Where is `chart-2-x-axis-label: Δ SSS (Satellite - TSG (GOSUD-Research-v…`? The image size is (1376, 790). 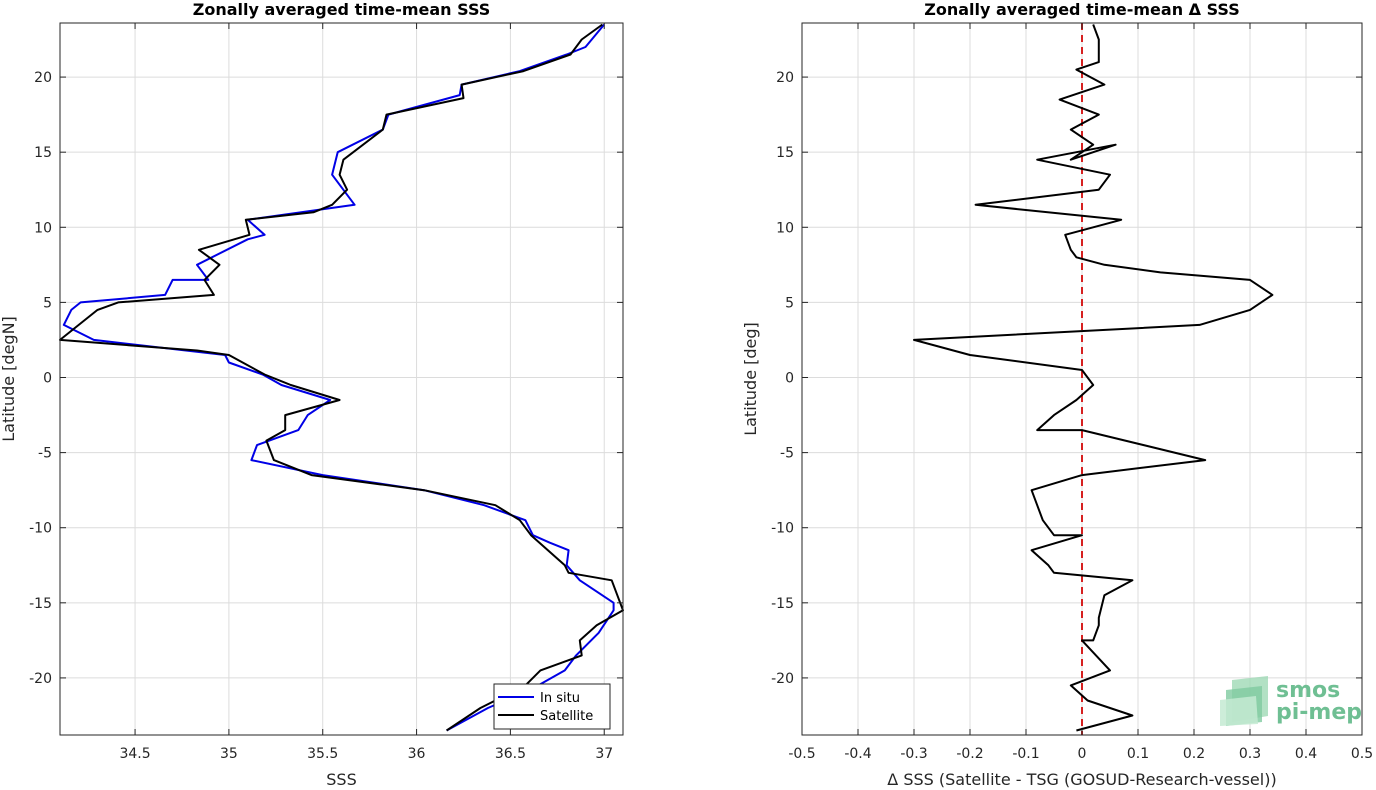 chart-2-x-axis-label: Δ SSS (Satellite - TSG (GOSUD-Research-v… is located at coordinates (1081, 779).